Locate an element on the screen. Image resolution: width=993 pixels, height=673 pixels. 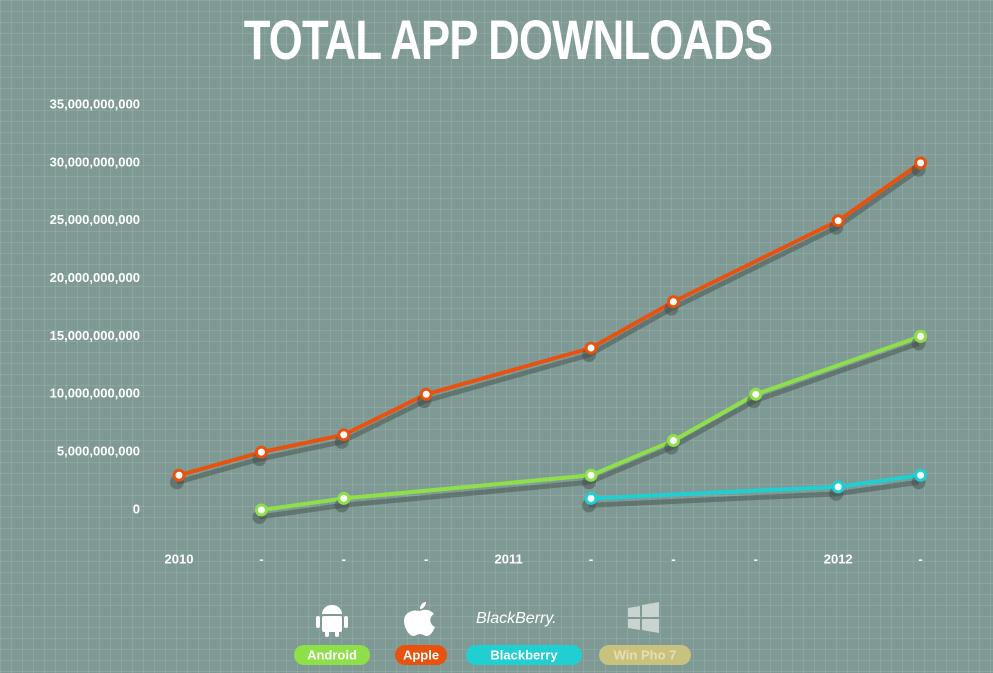
legend-label: Win Pho 7 is located at coordinates (645, 654).